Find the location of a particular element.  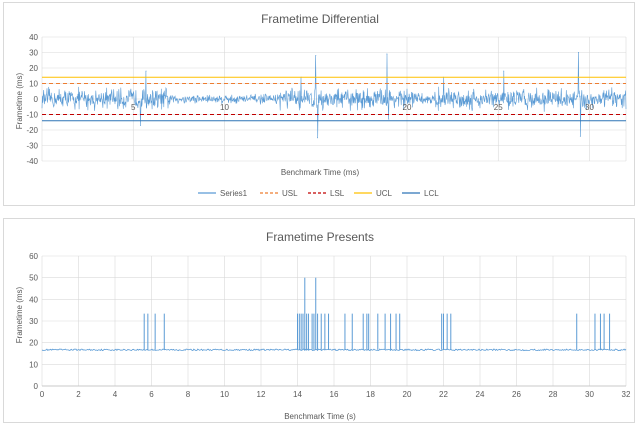

x-tick-label: 22 is located at coordinates (443, 394).